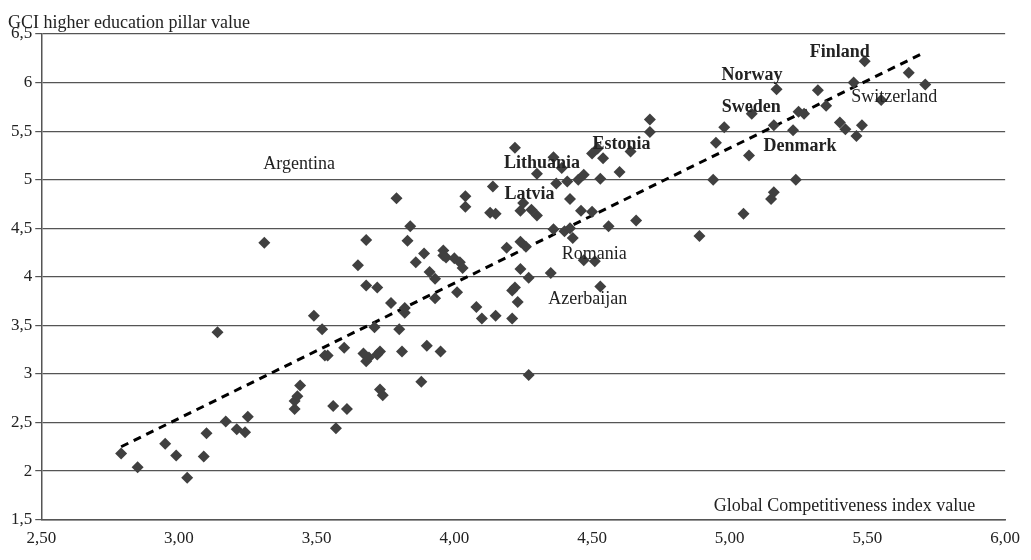 This screenshot has width=1031, height=560. What do you see at coordinates (752, 74) in the screenshot?
I see `annotation: Norway` at bounding box center [752, 74].